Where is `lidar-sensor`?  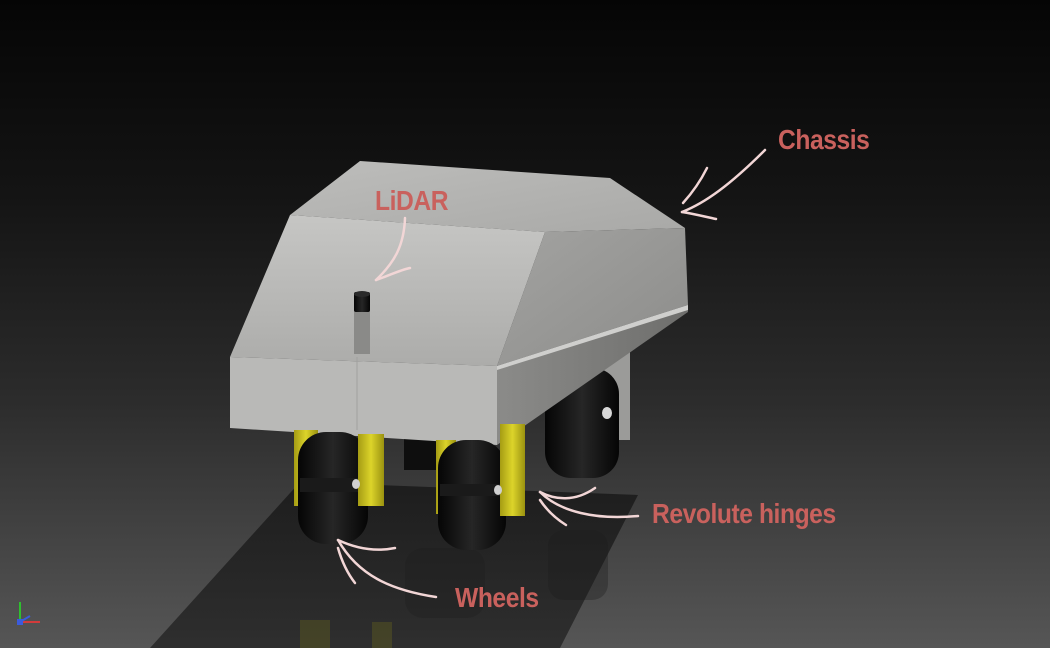 lidar-sensor is located at coordinates (362, 322).